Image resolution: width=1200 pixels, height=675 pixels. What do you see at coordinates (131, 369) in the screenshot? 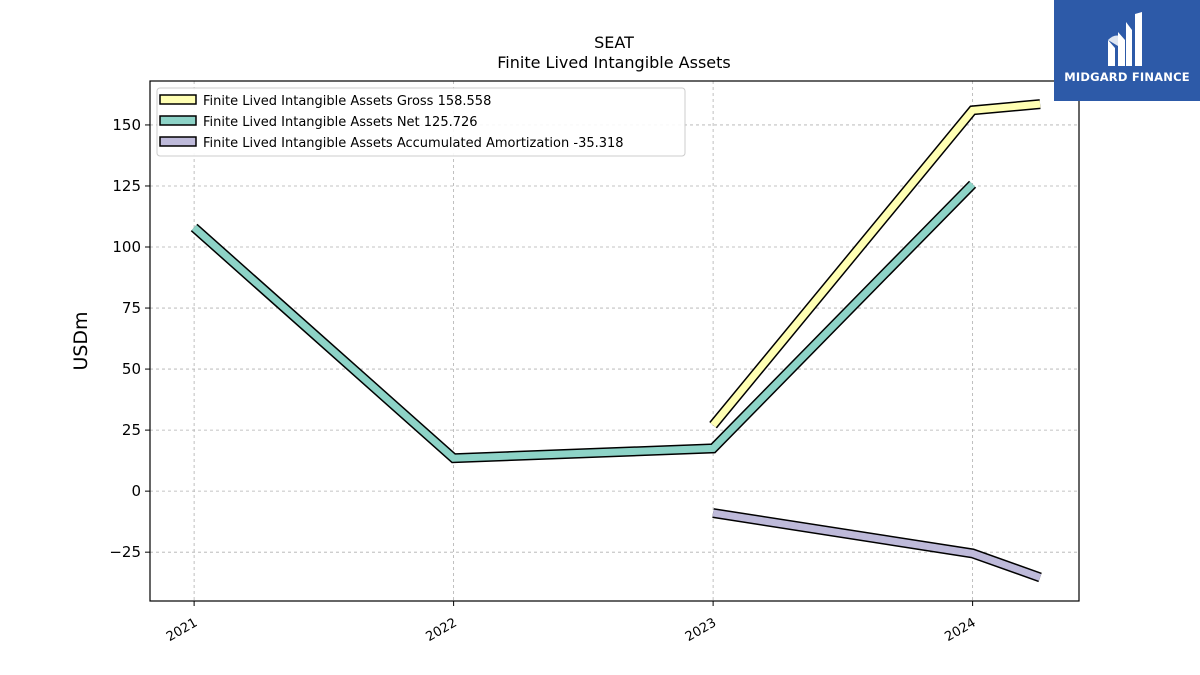
I see `y-tick-label: 50` at bounding box center [131, 369].